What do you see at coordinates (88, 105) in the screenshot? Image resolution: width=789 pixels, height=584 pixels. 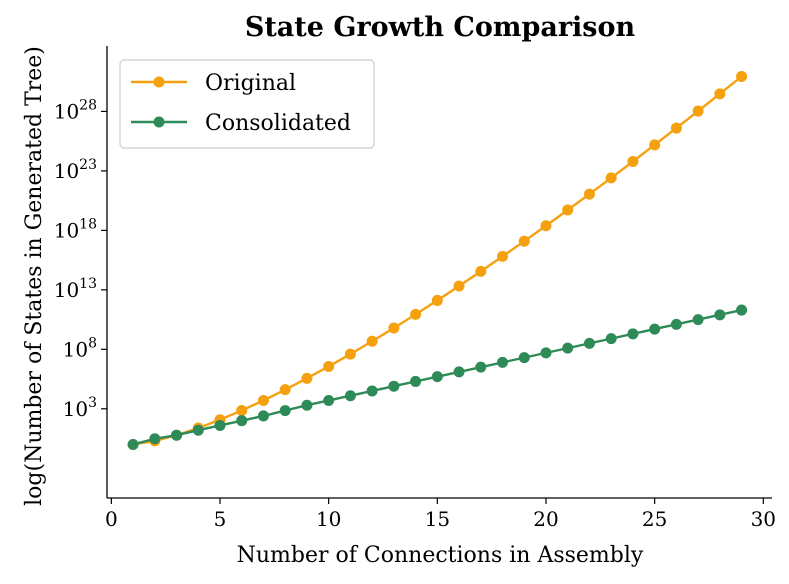 I see `y-tick-exponent: 28` at bounding box center [88, 105].